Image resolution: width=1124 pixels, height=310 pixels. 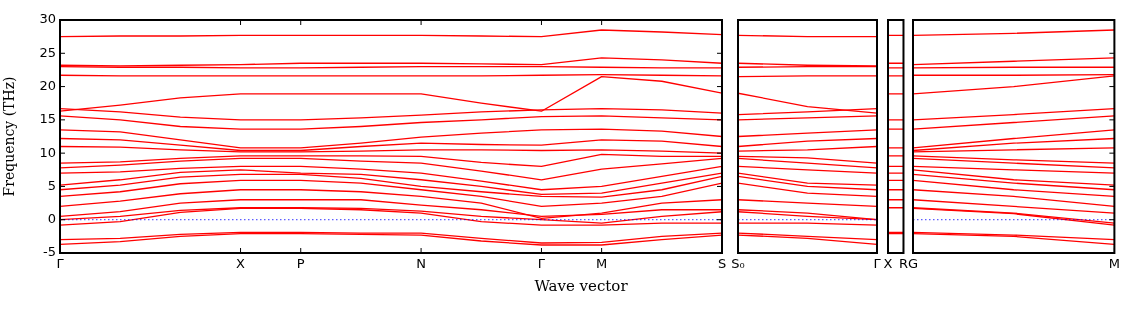 I want to click on x-tick-label: G, so click(x=913, y=264).